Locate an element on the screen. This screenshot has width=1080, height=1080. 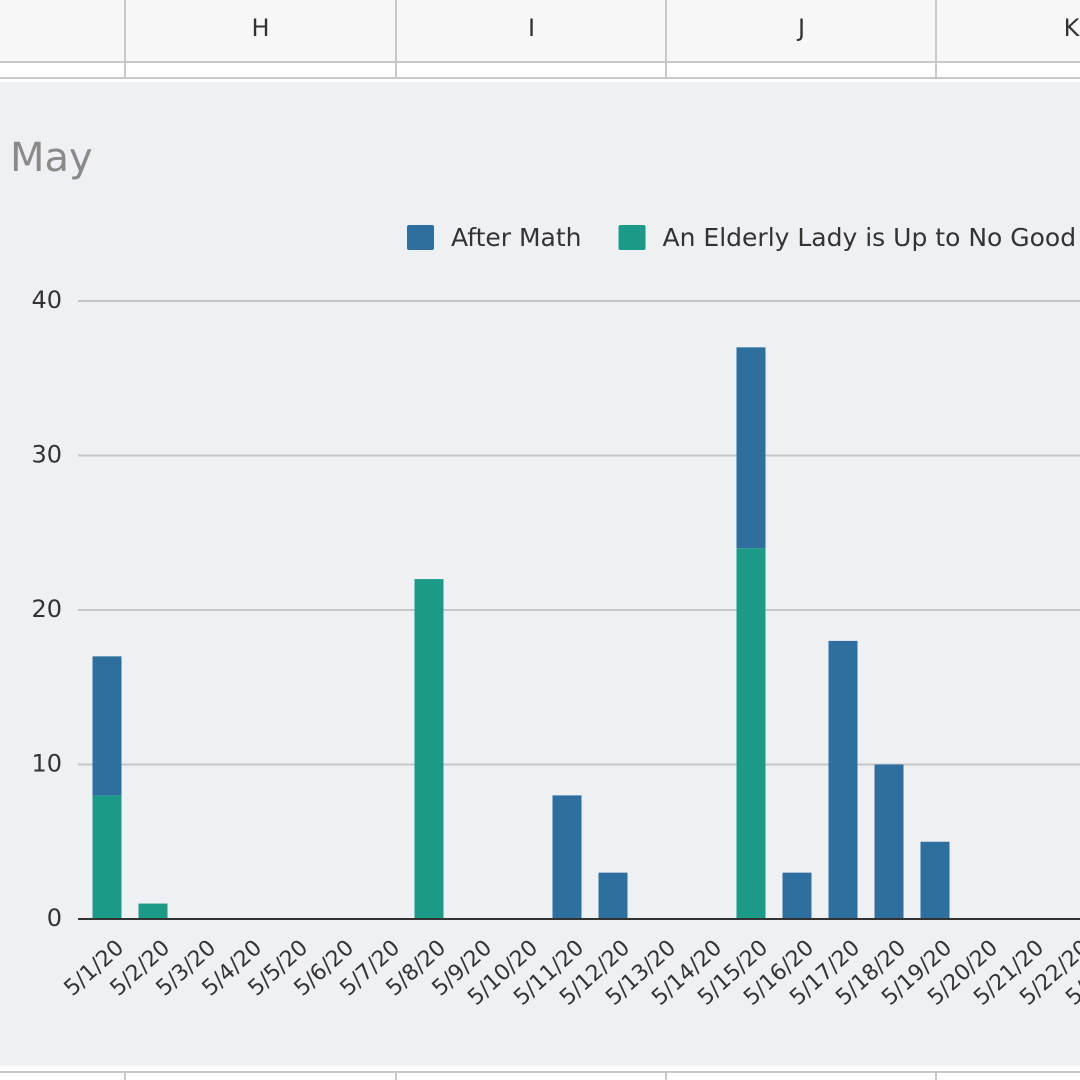
chart-title: May is located at coordinates (51, 158).